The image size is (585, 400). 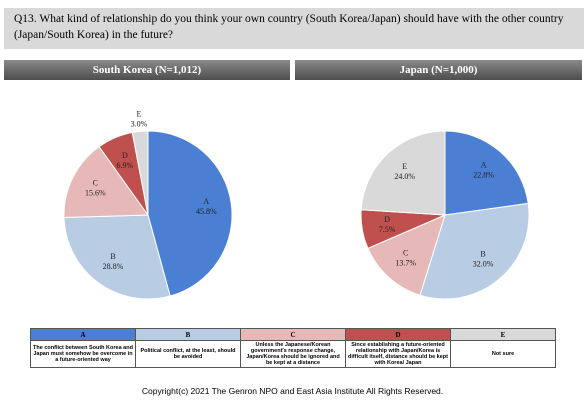 I want to click on slice-value-label: 7.5%, so click(x=387, y=229).